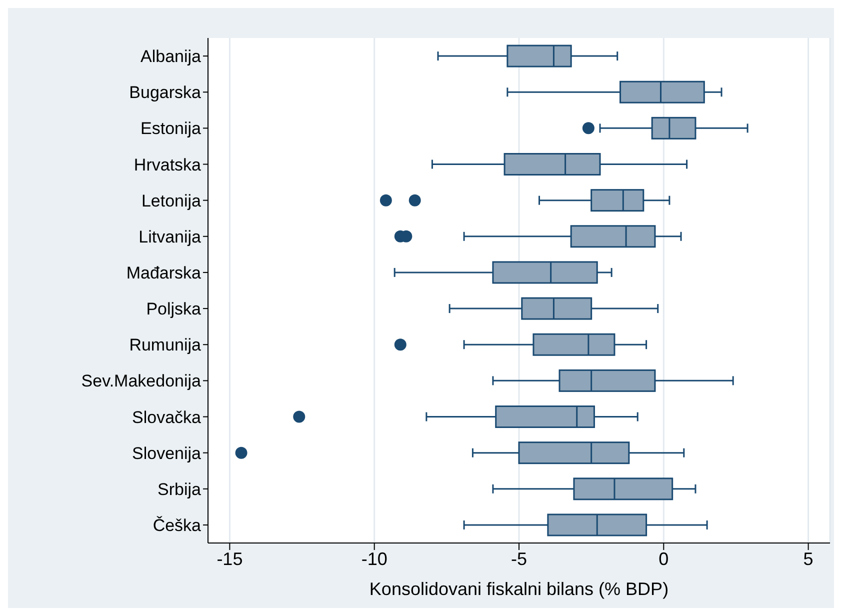 This screenshot has width=842, height=616. I want to click on x-tick-label: 0, so click(663, 558).